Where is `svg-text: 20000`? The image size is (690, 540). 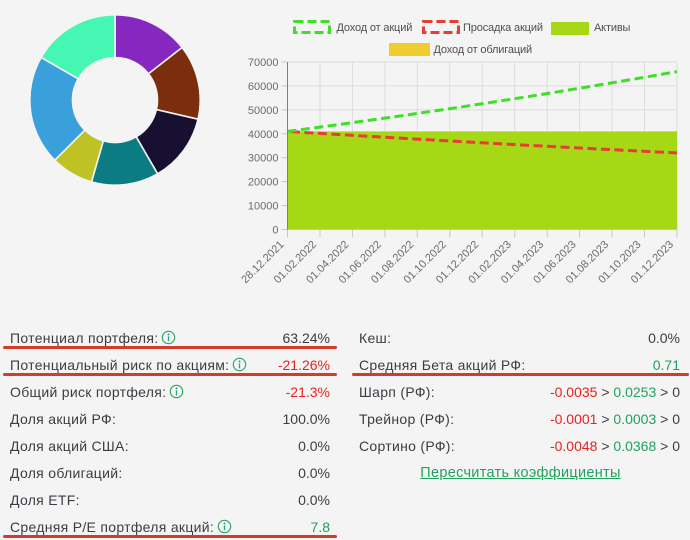 svg-text: 20000 is located at coordinates (263, 183).